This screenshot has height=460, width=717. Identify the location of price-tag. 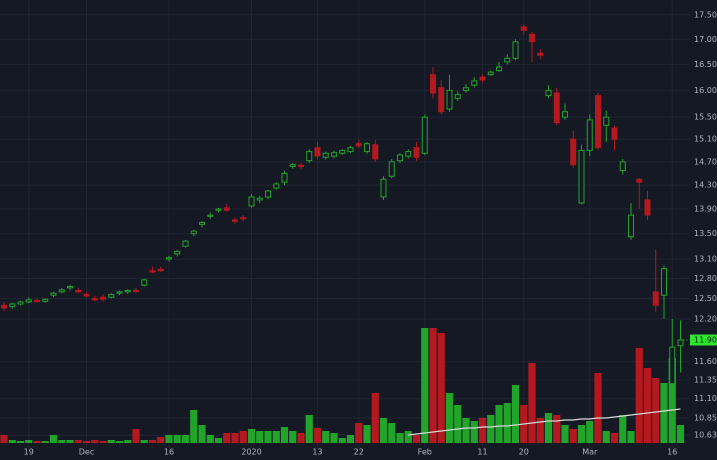
(703, 340).